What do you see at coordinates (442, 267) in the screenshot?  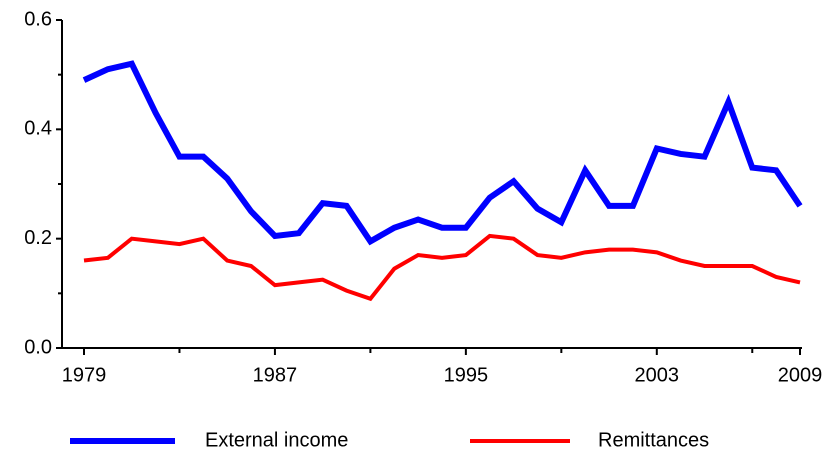 I see `series-line` at bounding box center [442, 267].